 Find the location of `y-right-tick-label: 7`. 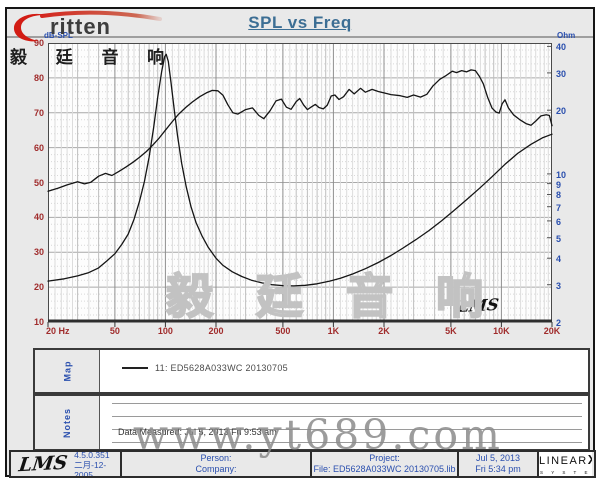

y-right-tick-label: 7 is located at coordinates (559, 207).